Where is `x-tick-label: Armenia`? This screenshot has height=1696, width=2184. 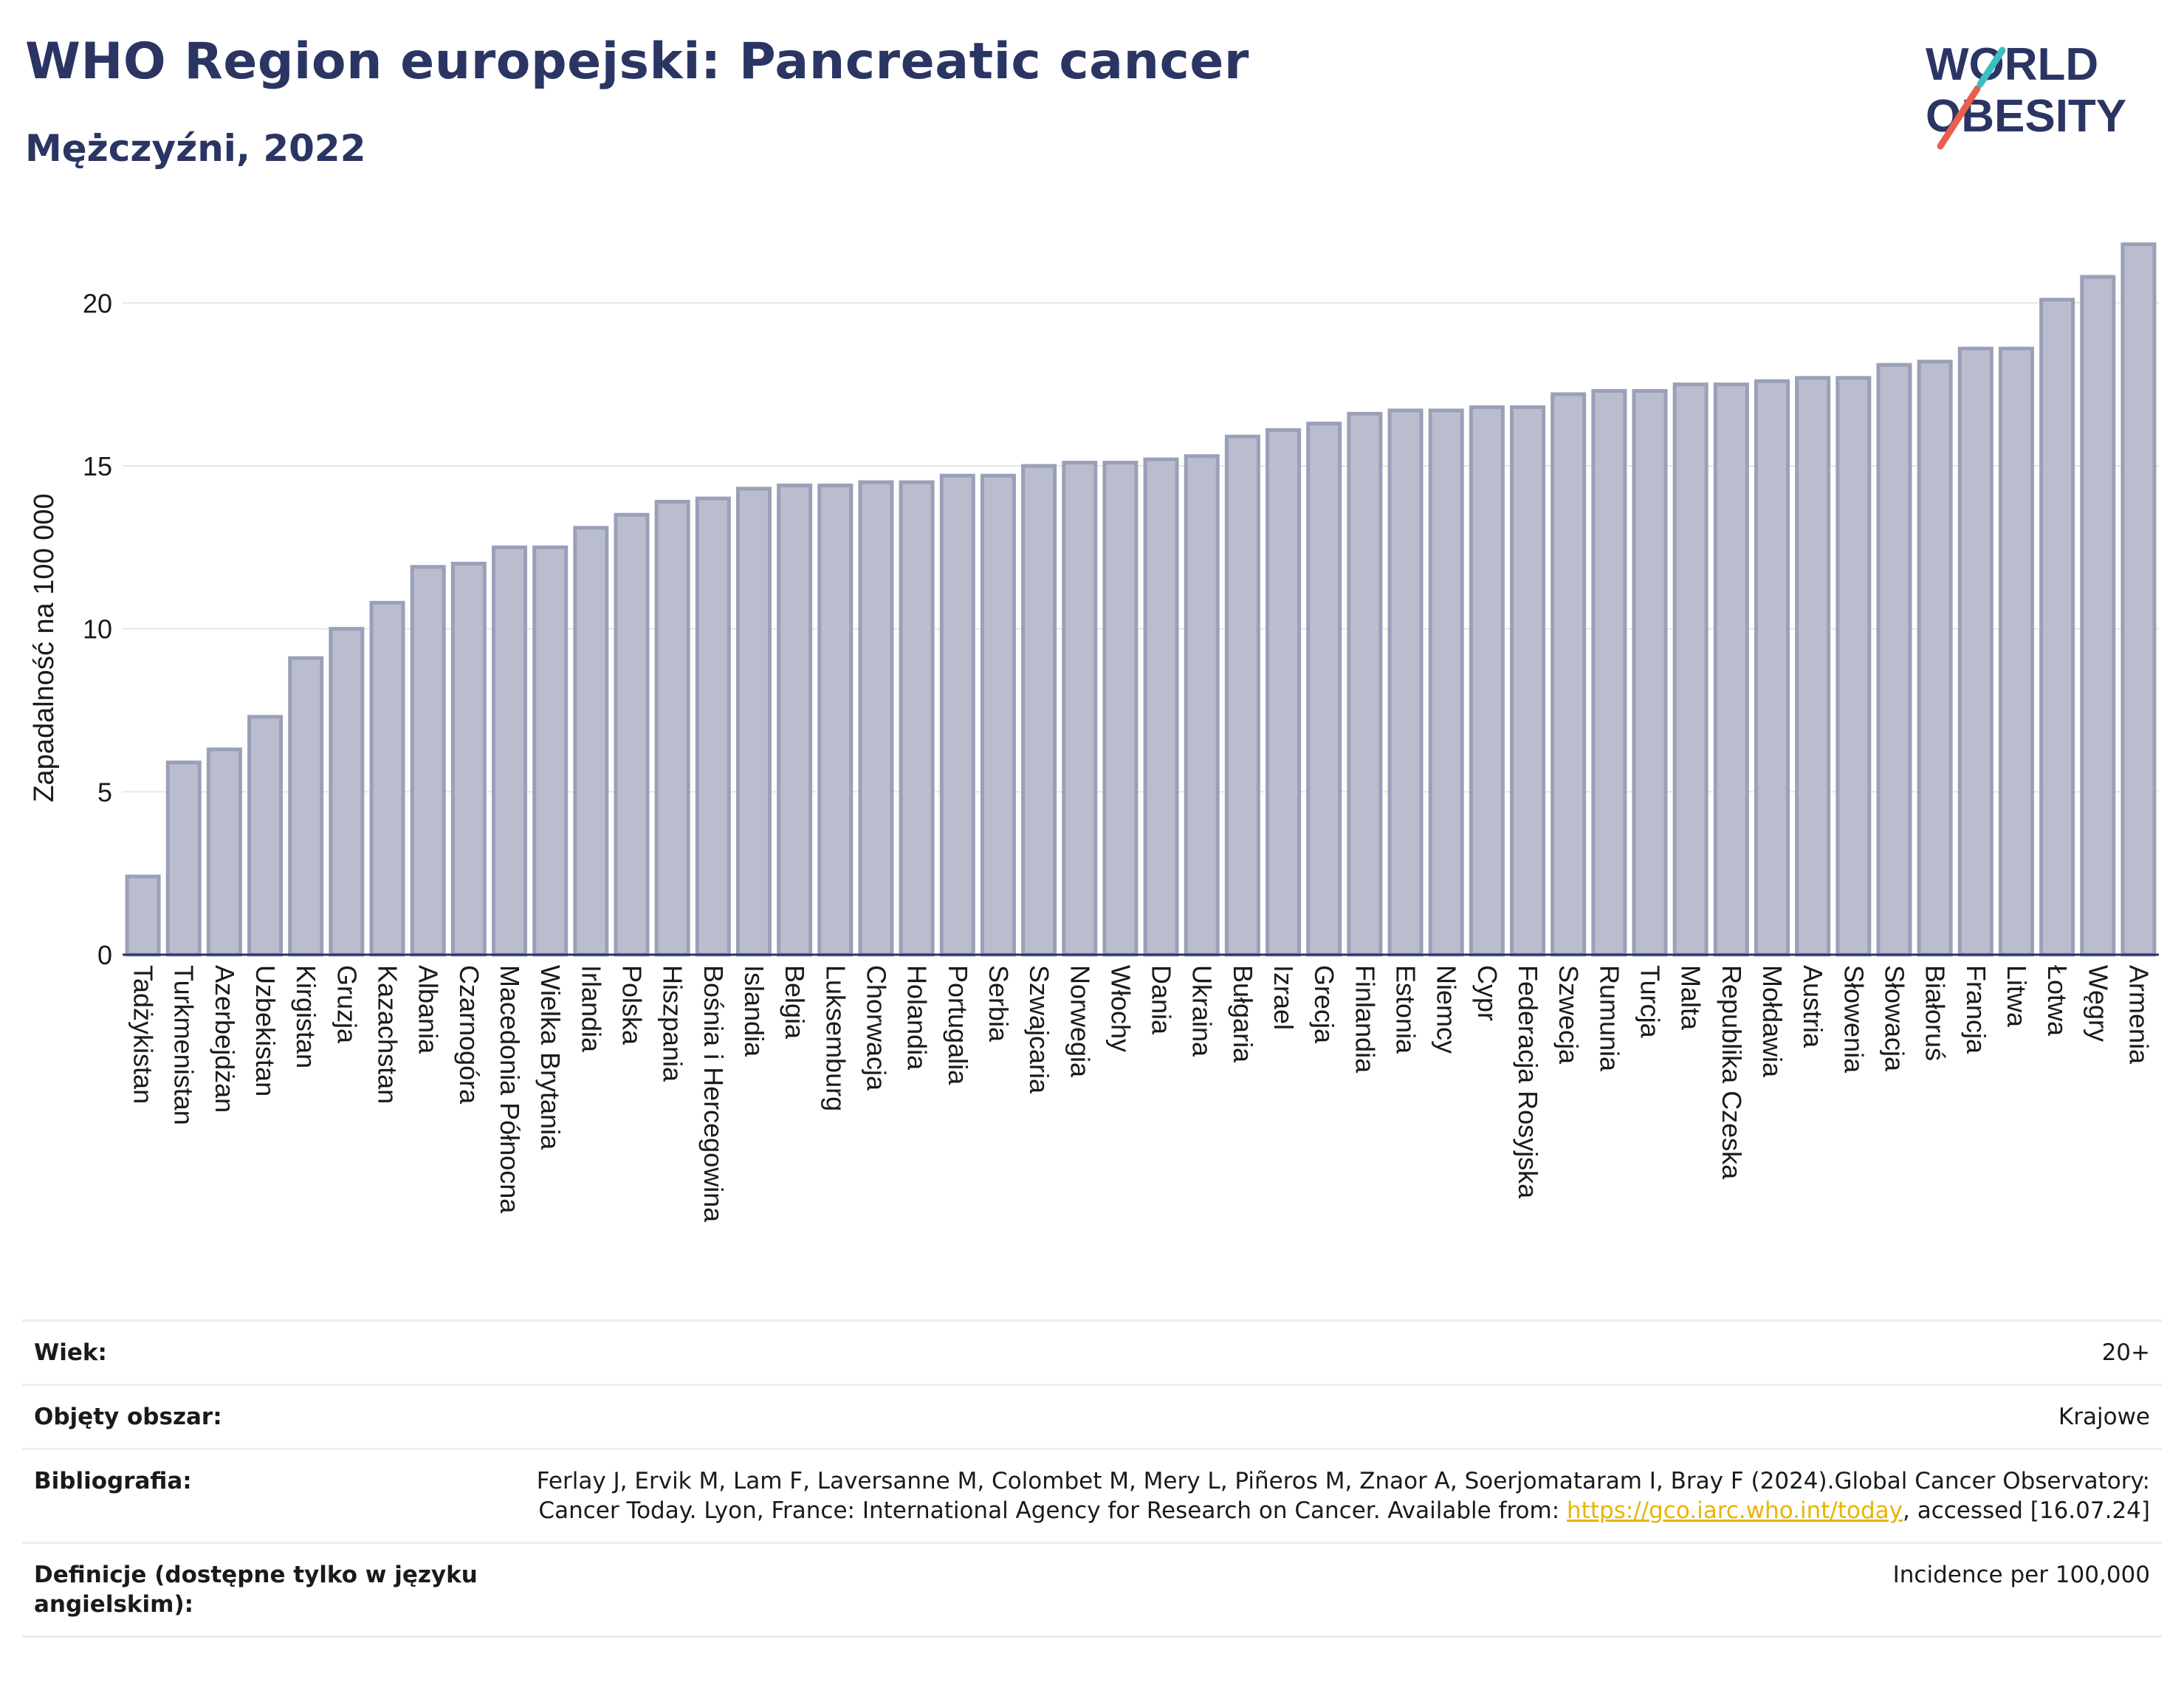 x-tick-label: Armenia is located at coordinates (2138, 1015).